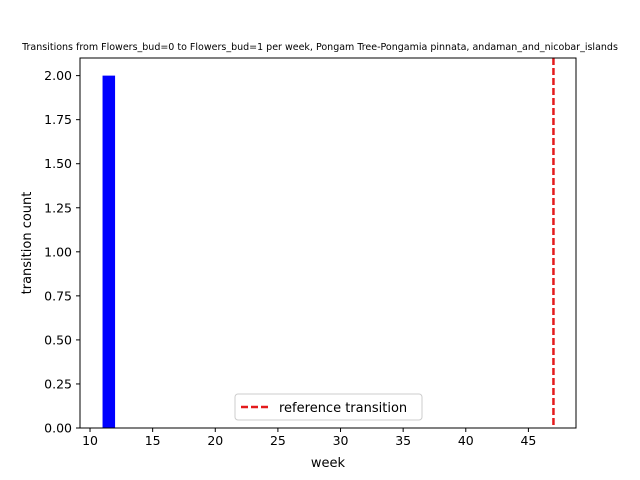 Image resolution: width=640 pixels, height=480 pixels. I want to click on x-axis-label: week, so click(328, 463).